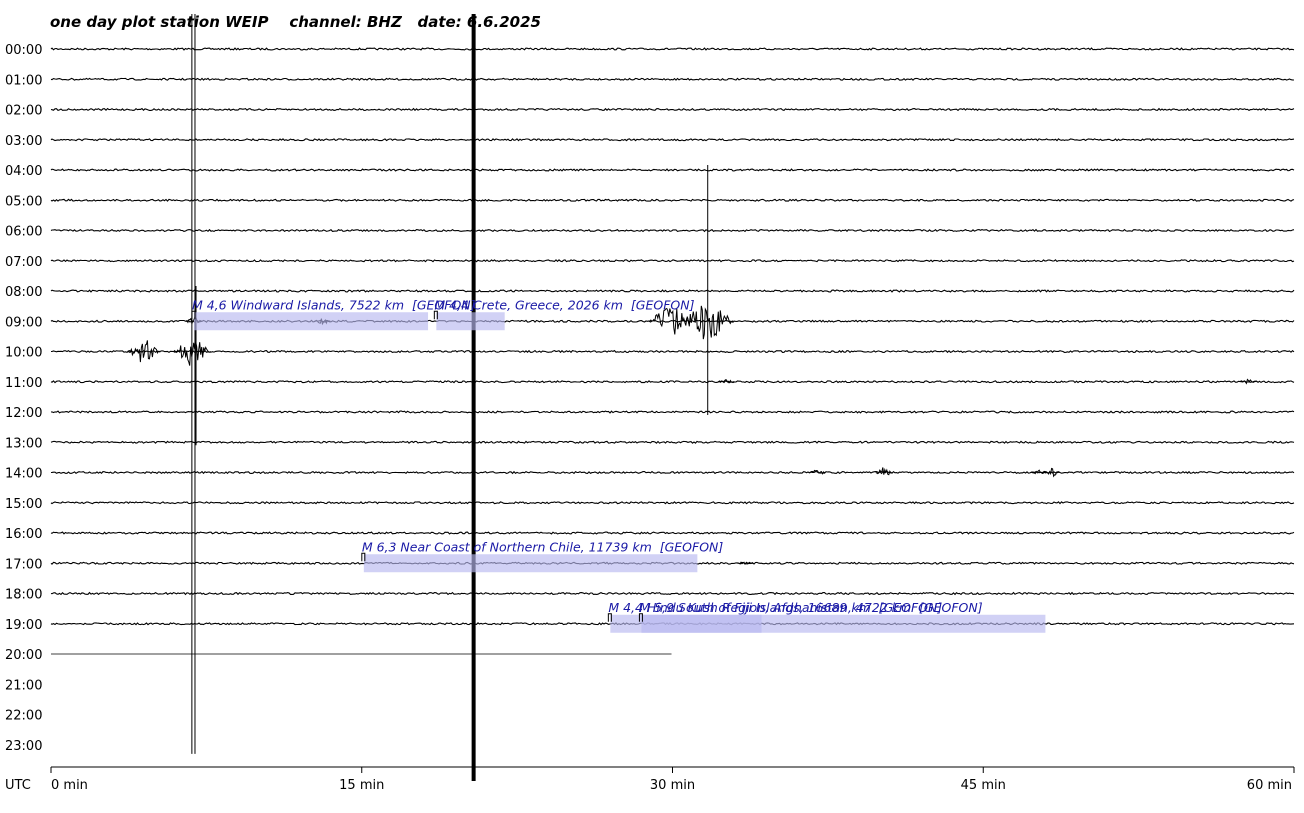  I want to click on event-m-4-6-windward-islands-7522-km: M 4,6 Windward Islands, 7522 km [GEOFON], so click(333, 314).